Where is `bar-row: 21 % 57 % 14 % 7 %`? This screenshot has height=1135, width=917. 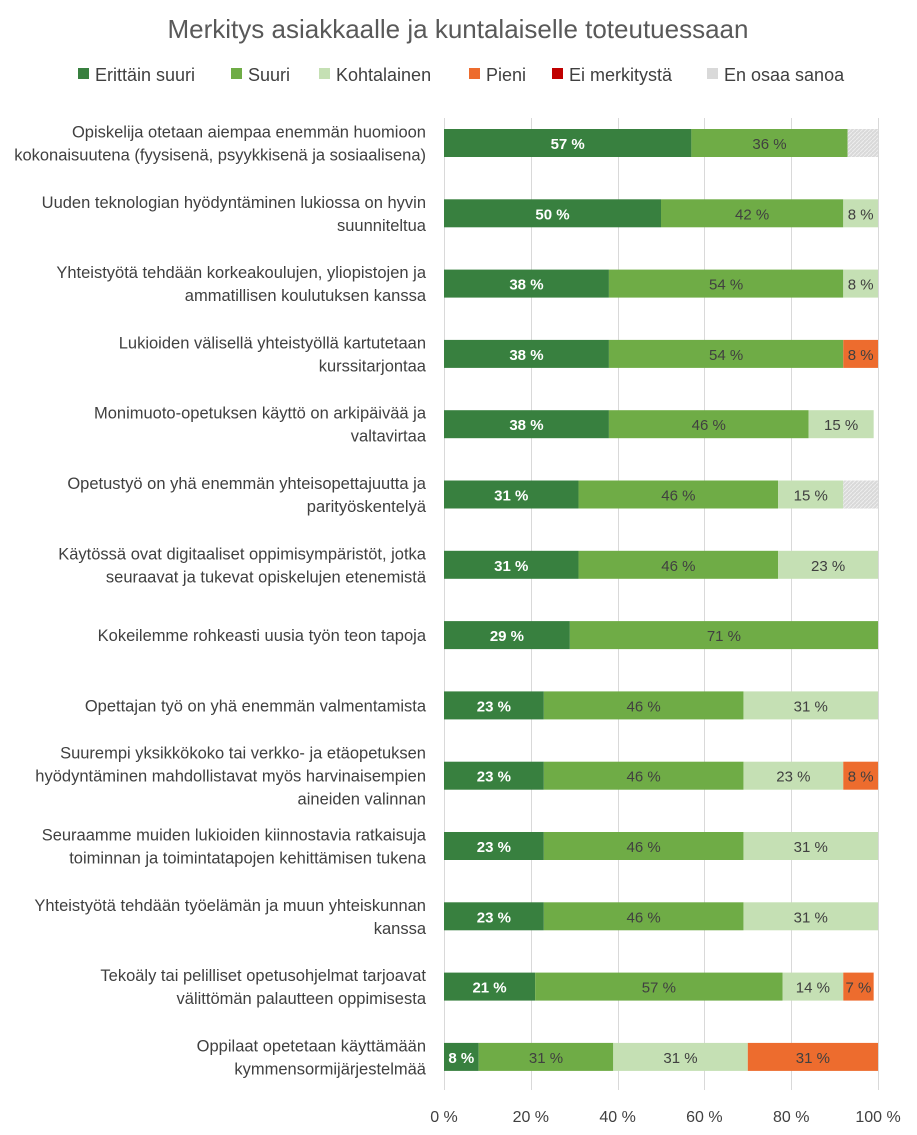 bar-row: 21 % 57 % 14 % 7 % is located at coordinates (659, 986).